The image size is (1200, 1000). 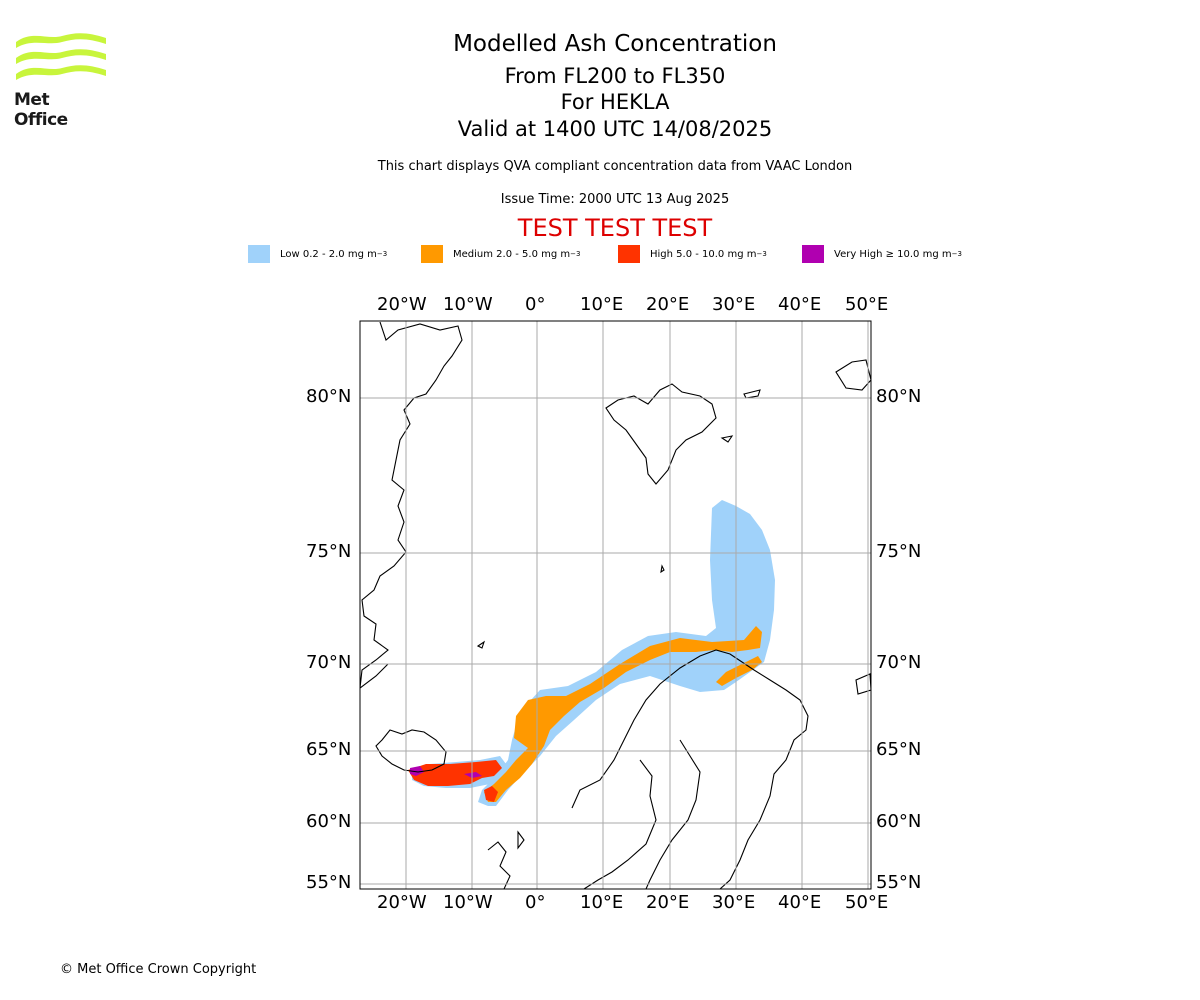 I want to click on lon-label-top: 40°E, so click(x=800, y=304).